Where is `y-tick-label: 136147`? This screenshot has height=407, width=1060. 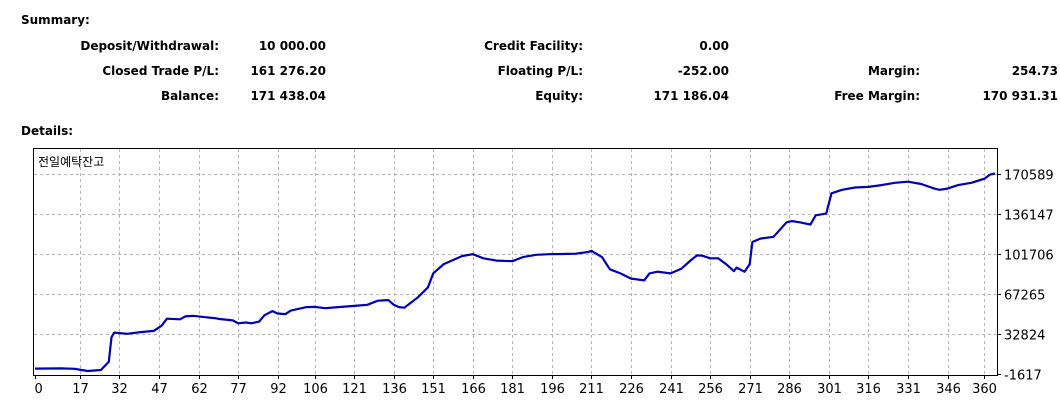 y-tick-label: 136147 is located at coordinates (1029, 216).